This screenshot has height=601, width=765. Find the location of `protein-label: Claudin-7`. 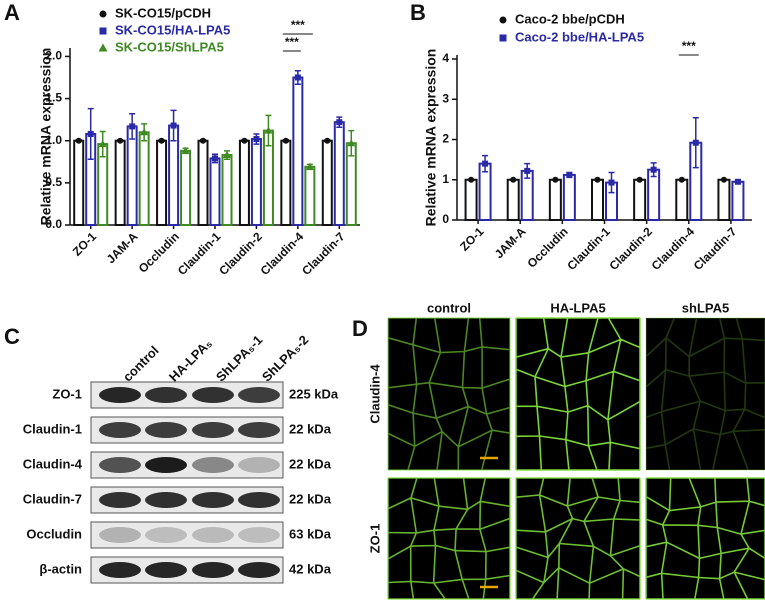

protein-label: Claudin-7 is located at coordinates (52, 498).